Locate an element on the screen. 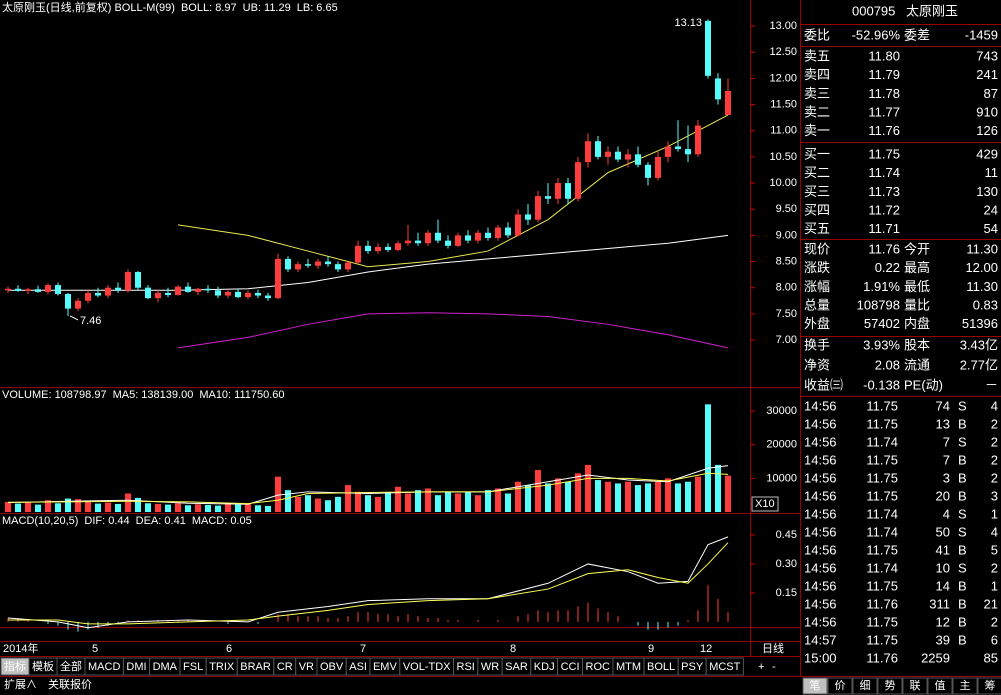 The height and width of the screenshot is (695, 1001). ub-label: UB: 11.29 is located at coordinates (267, 8).